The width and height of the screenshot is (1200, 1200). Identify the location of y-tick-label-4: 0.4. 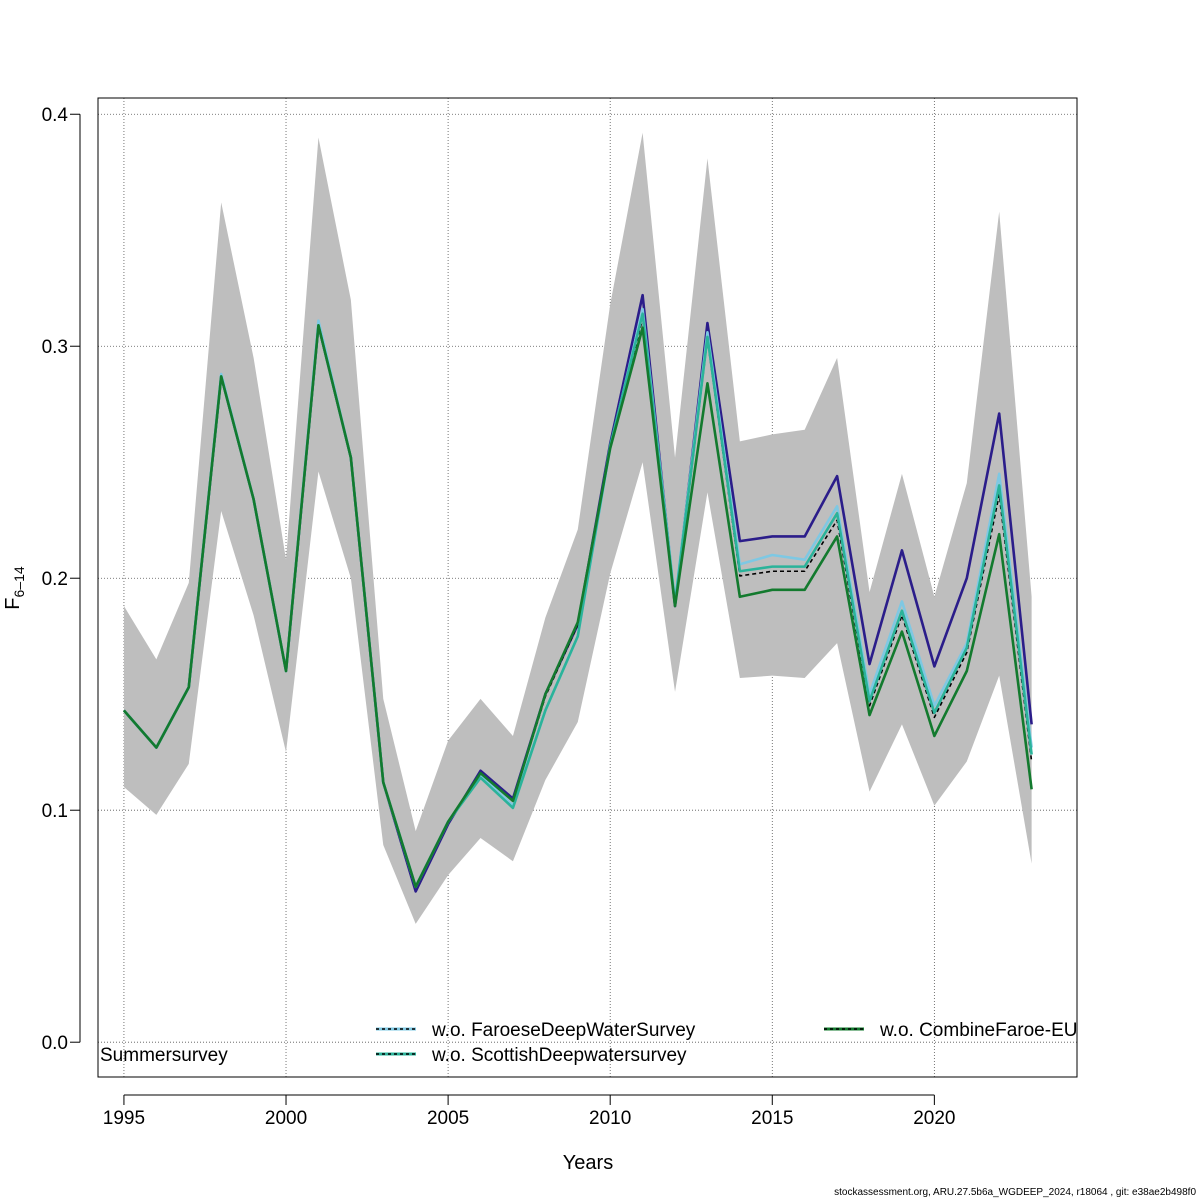
(55, 115).